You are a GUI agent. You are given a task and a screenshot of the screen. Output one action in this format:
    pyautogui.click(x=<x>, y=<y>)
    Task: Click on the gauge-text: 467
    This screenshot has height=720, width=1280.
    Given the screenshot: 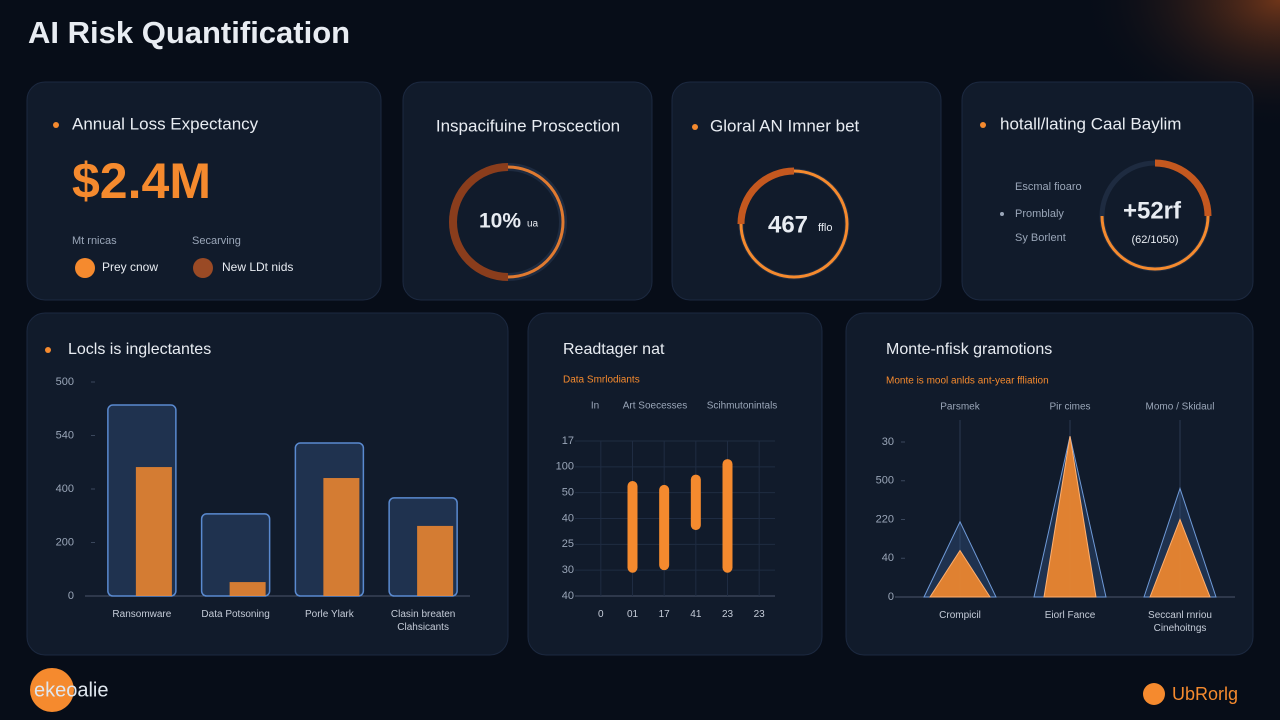 What is the action you would take?
    pyautogui.click(x=788, y=224)
    